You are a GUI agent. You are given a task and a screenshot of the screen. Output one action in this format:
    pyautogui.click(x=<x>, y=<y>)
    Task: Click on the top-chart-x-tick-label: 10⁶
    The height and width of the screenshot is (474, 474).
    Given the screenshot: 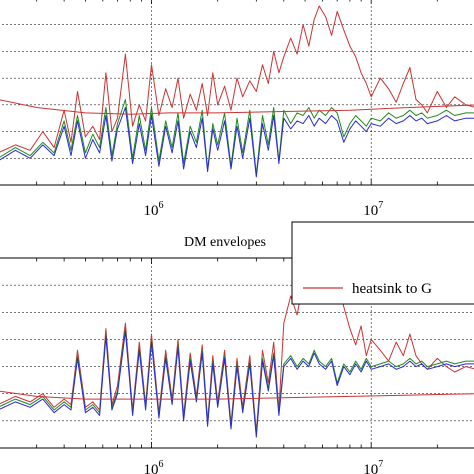 What is the action you would take?
    pyautogui.click(x=154, y=209)
    